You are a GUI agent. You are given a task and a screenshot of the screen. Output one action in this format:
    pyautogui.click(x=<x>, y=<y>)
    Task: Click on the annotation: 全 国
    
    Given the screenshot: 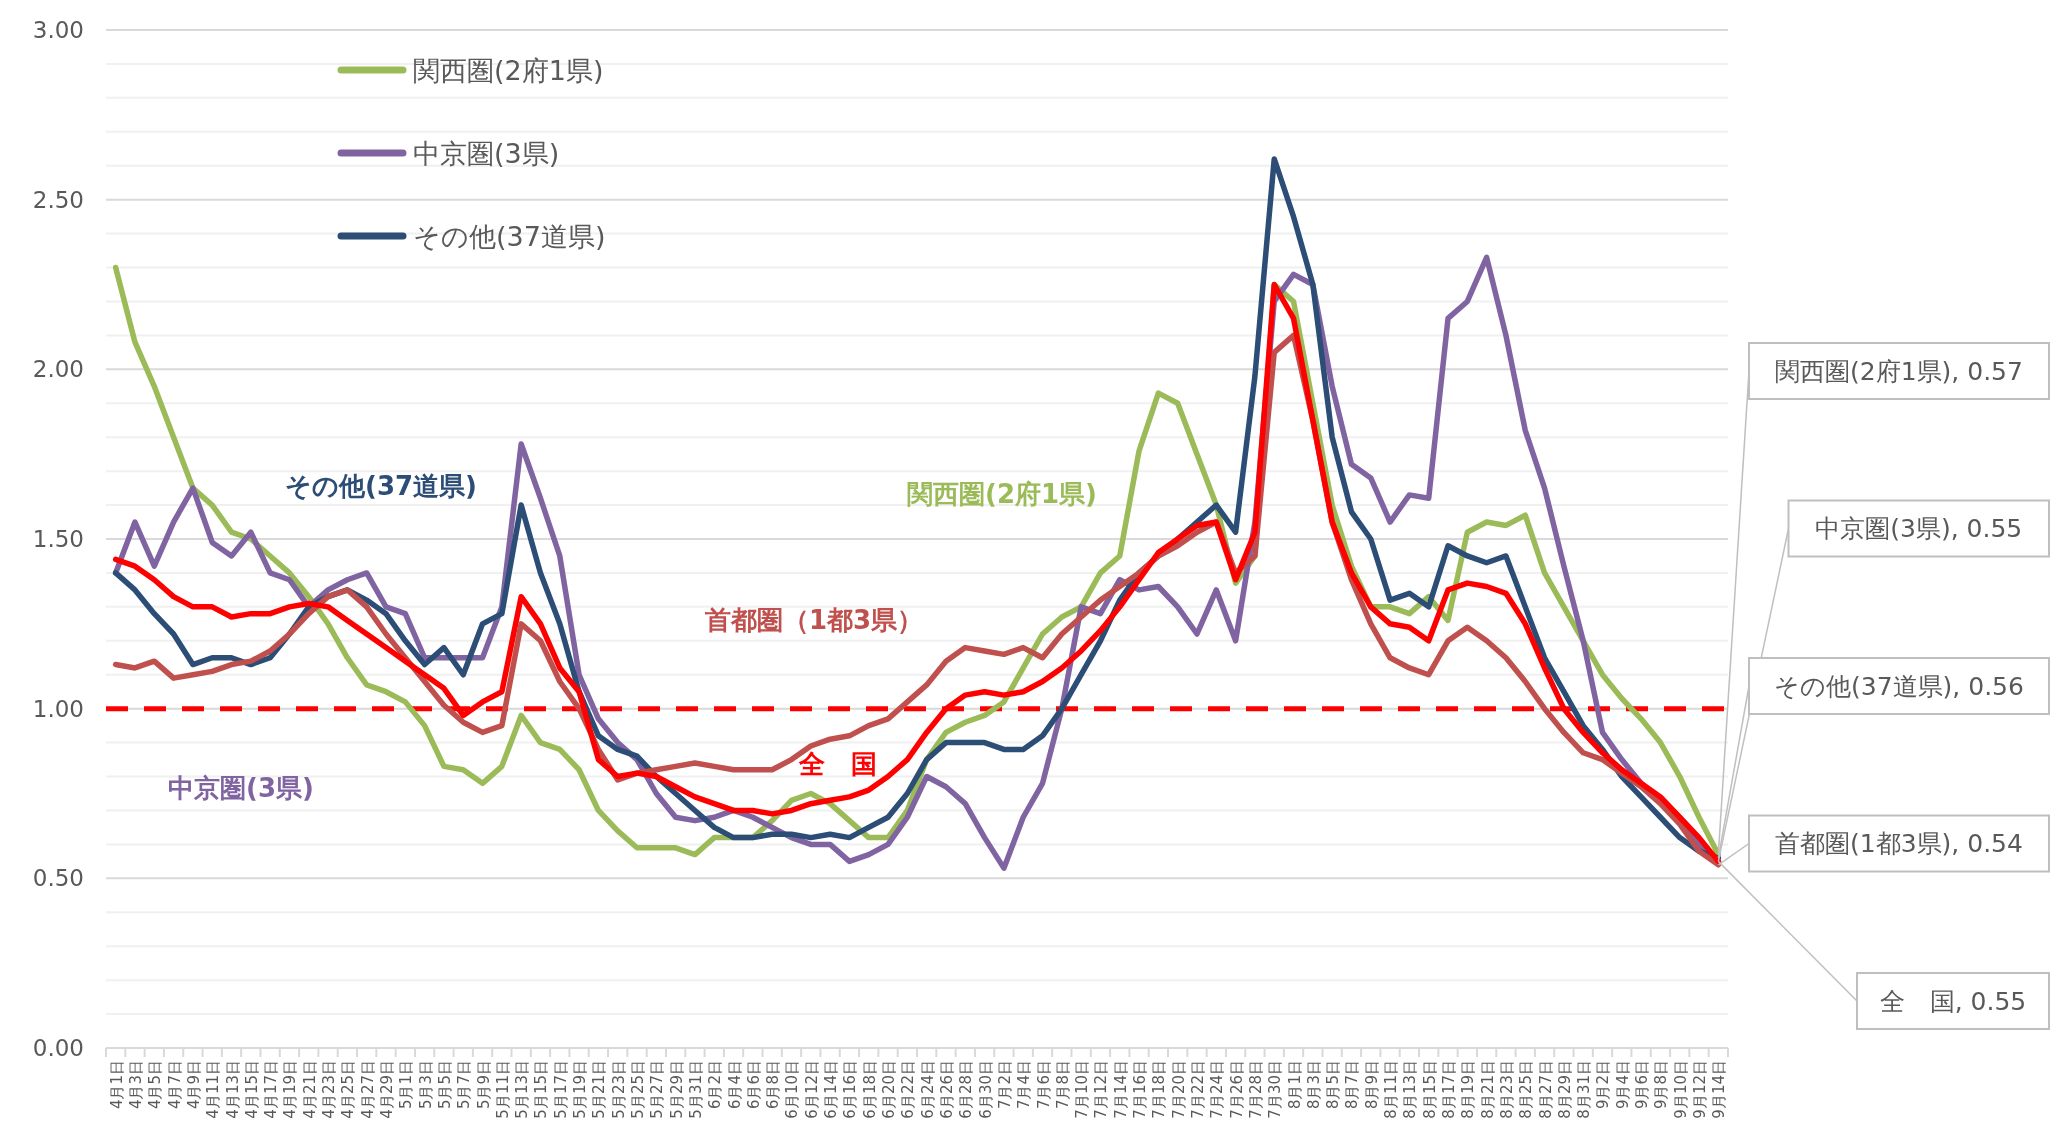 What is the action you would take?
    pyautogui.click(x=837, y=764)
    